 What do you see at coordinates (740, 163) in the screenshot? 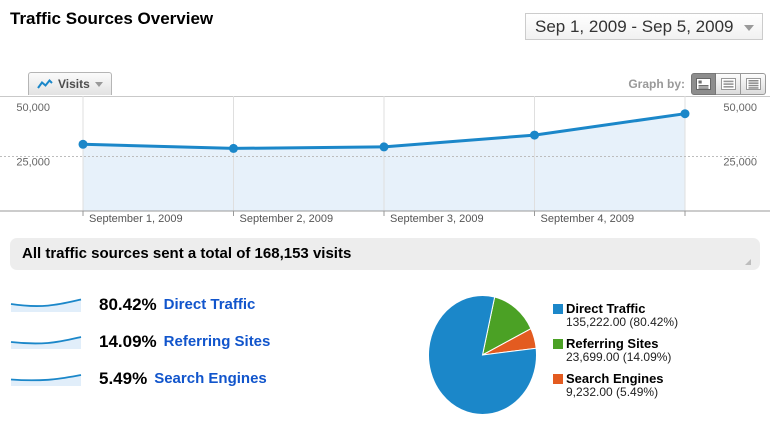
I see `y-axis-label-right: 25,000` at bounding box center [740, 163].